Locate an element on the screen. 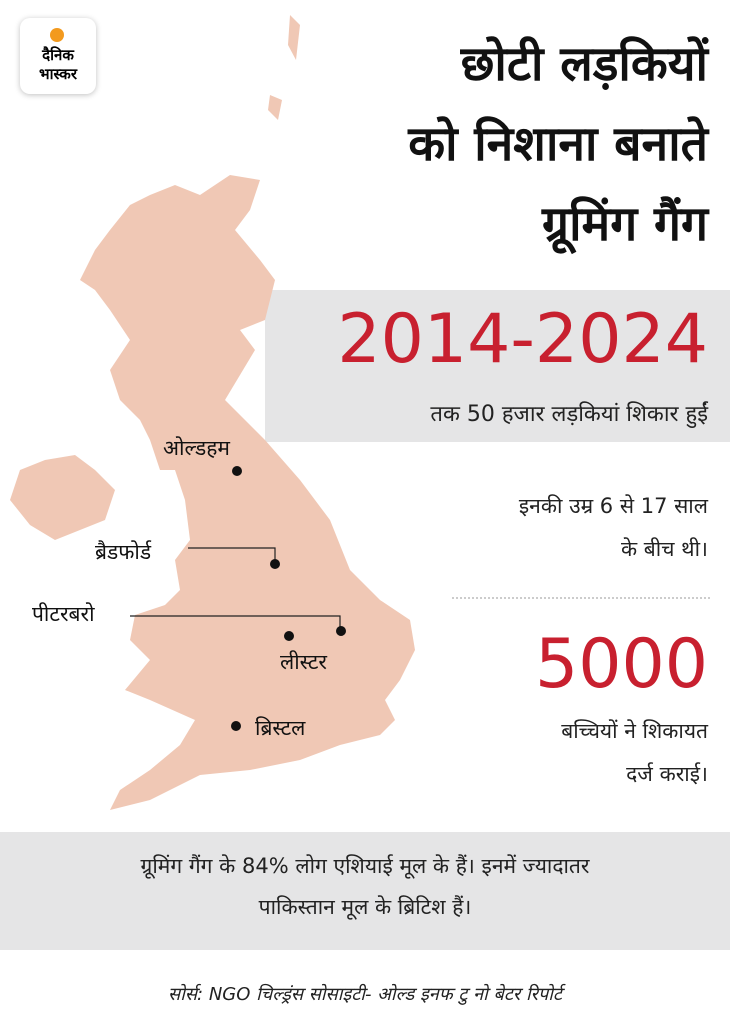 The width and height of the screenshot is (730, 1031). title: छोटी लड़कियों is located at coordinates (584, 64).